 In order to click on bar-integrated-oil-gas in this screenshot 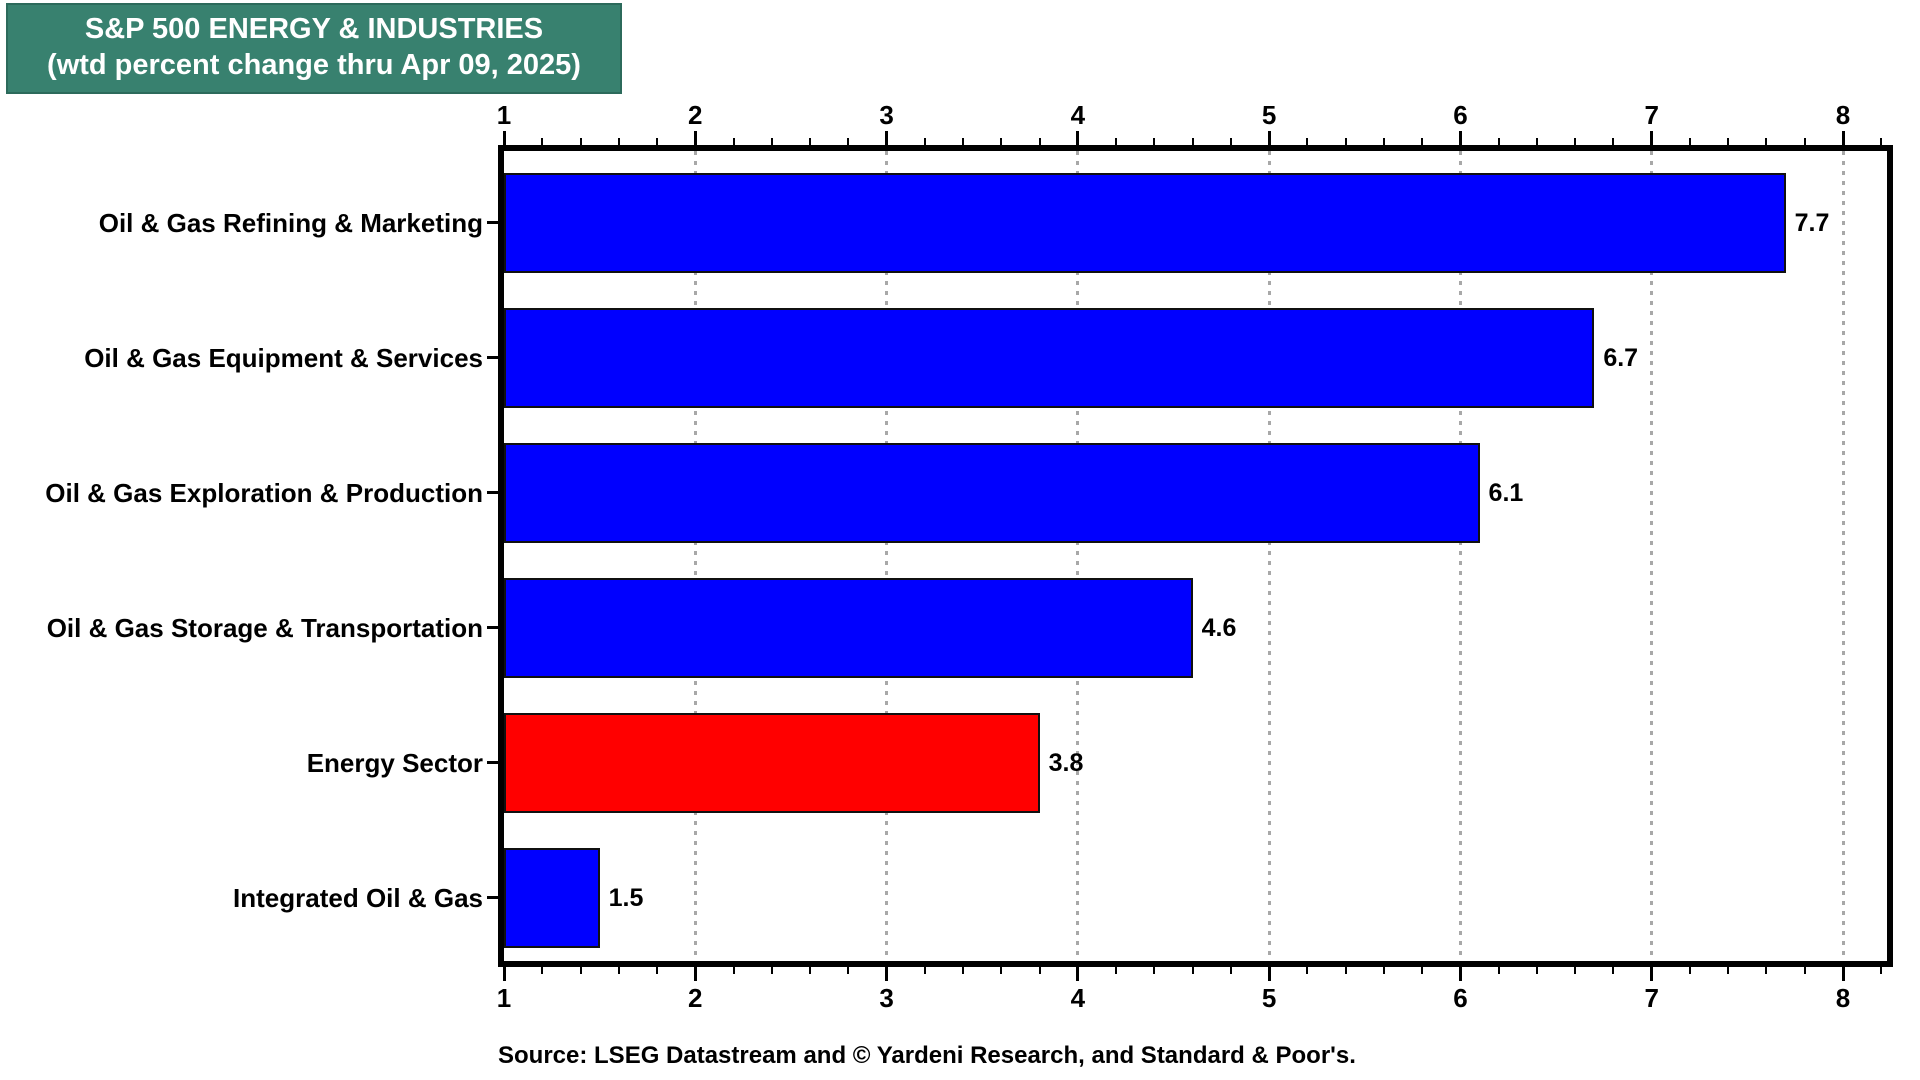, I will do `click(552, 897)`.